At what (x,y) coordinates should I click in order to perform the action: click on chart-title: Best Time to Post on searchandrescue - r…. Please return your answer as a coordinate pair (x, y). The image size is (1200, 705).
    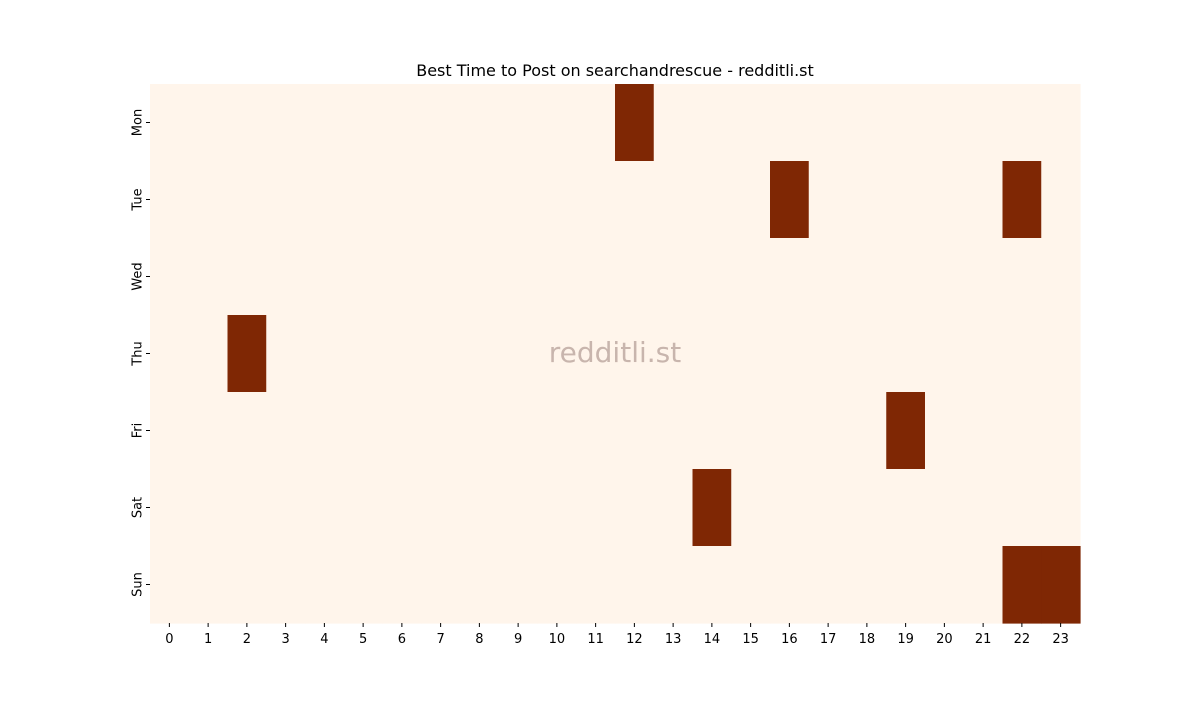
    Looking at the image, I should click on (615, 70).